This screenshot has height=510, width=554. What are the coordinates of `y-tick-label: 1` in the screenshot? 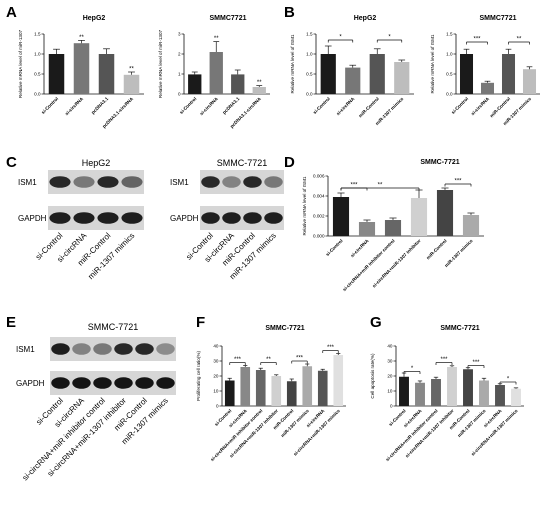 It's located at (179, 74).